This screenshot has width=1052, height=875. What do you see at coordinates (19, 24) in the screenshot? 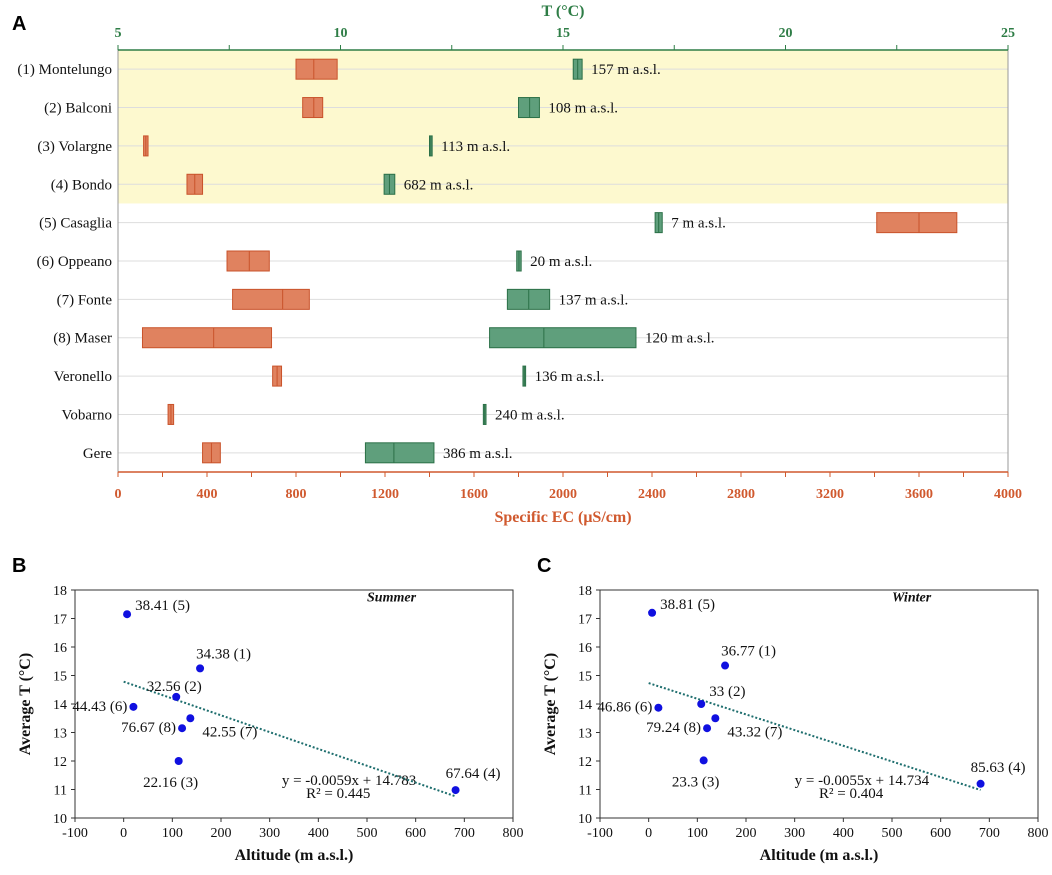
I see `panel-letter-a: A` at bounding box center [19, 24].